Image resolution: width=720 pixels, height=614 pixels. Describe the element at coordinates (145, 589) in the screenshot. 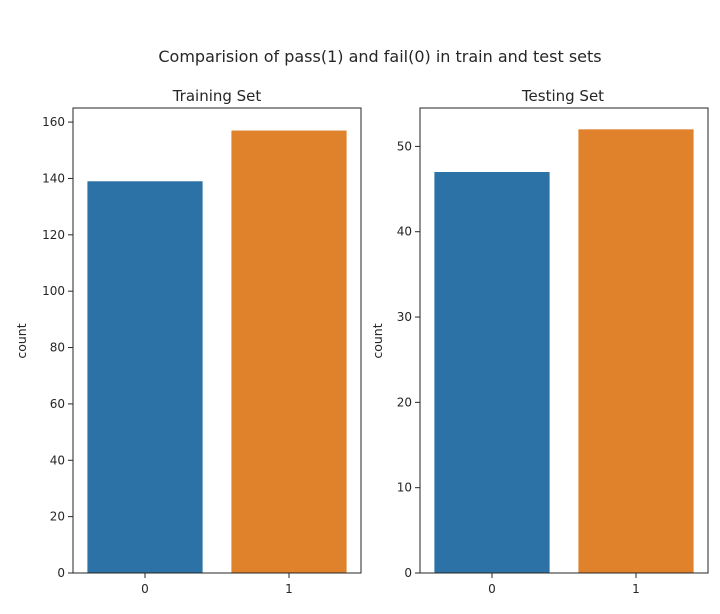

I see `training-set-xtick-label: 0` at that location.